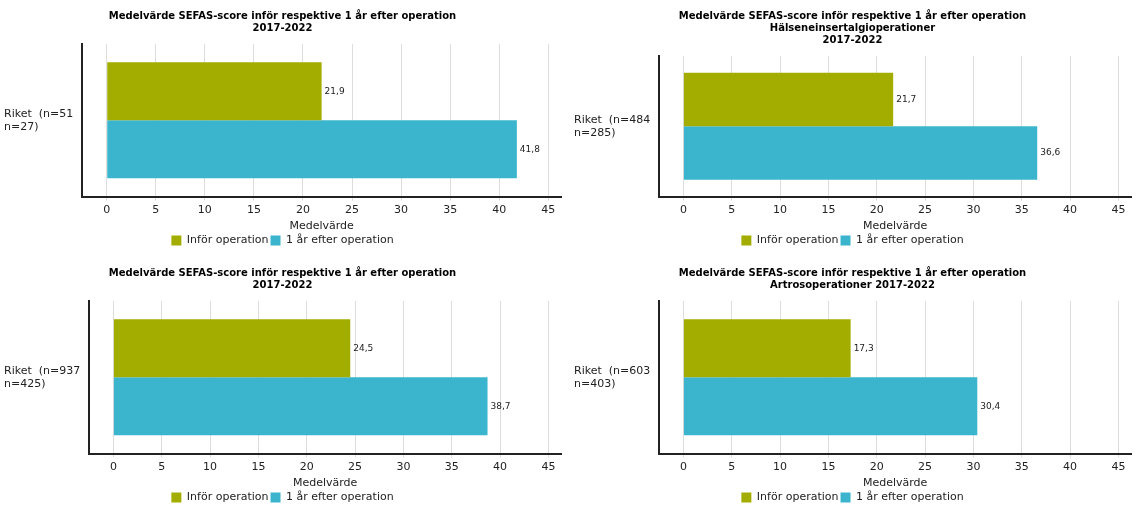 This screenshot has width=1139, height=513. I want to click on data-label: 17,3, so click(863, 347).